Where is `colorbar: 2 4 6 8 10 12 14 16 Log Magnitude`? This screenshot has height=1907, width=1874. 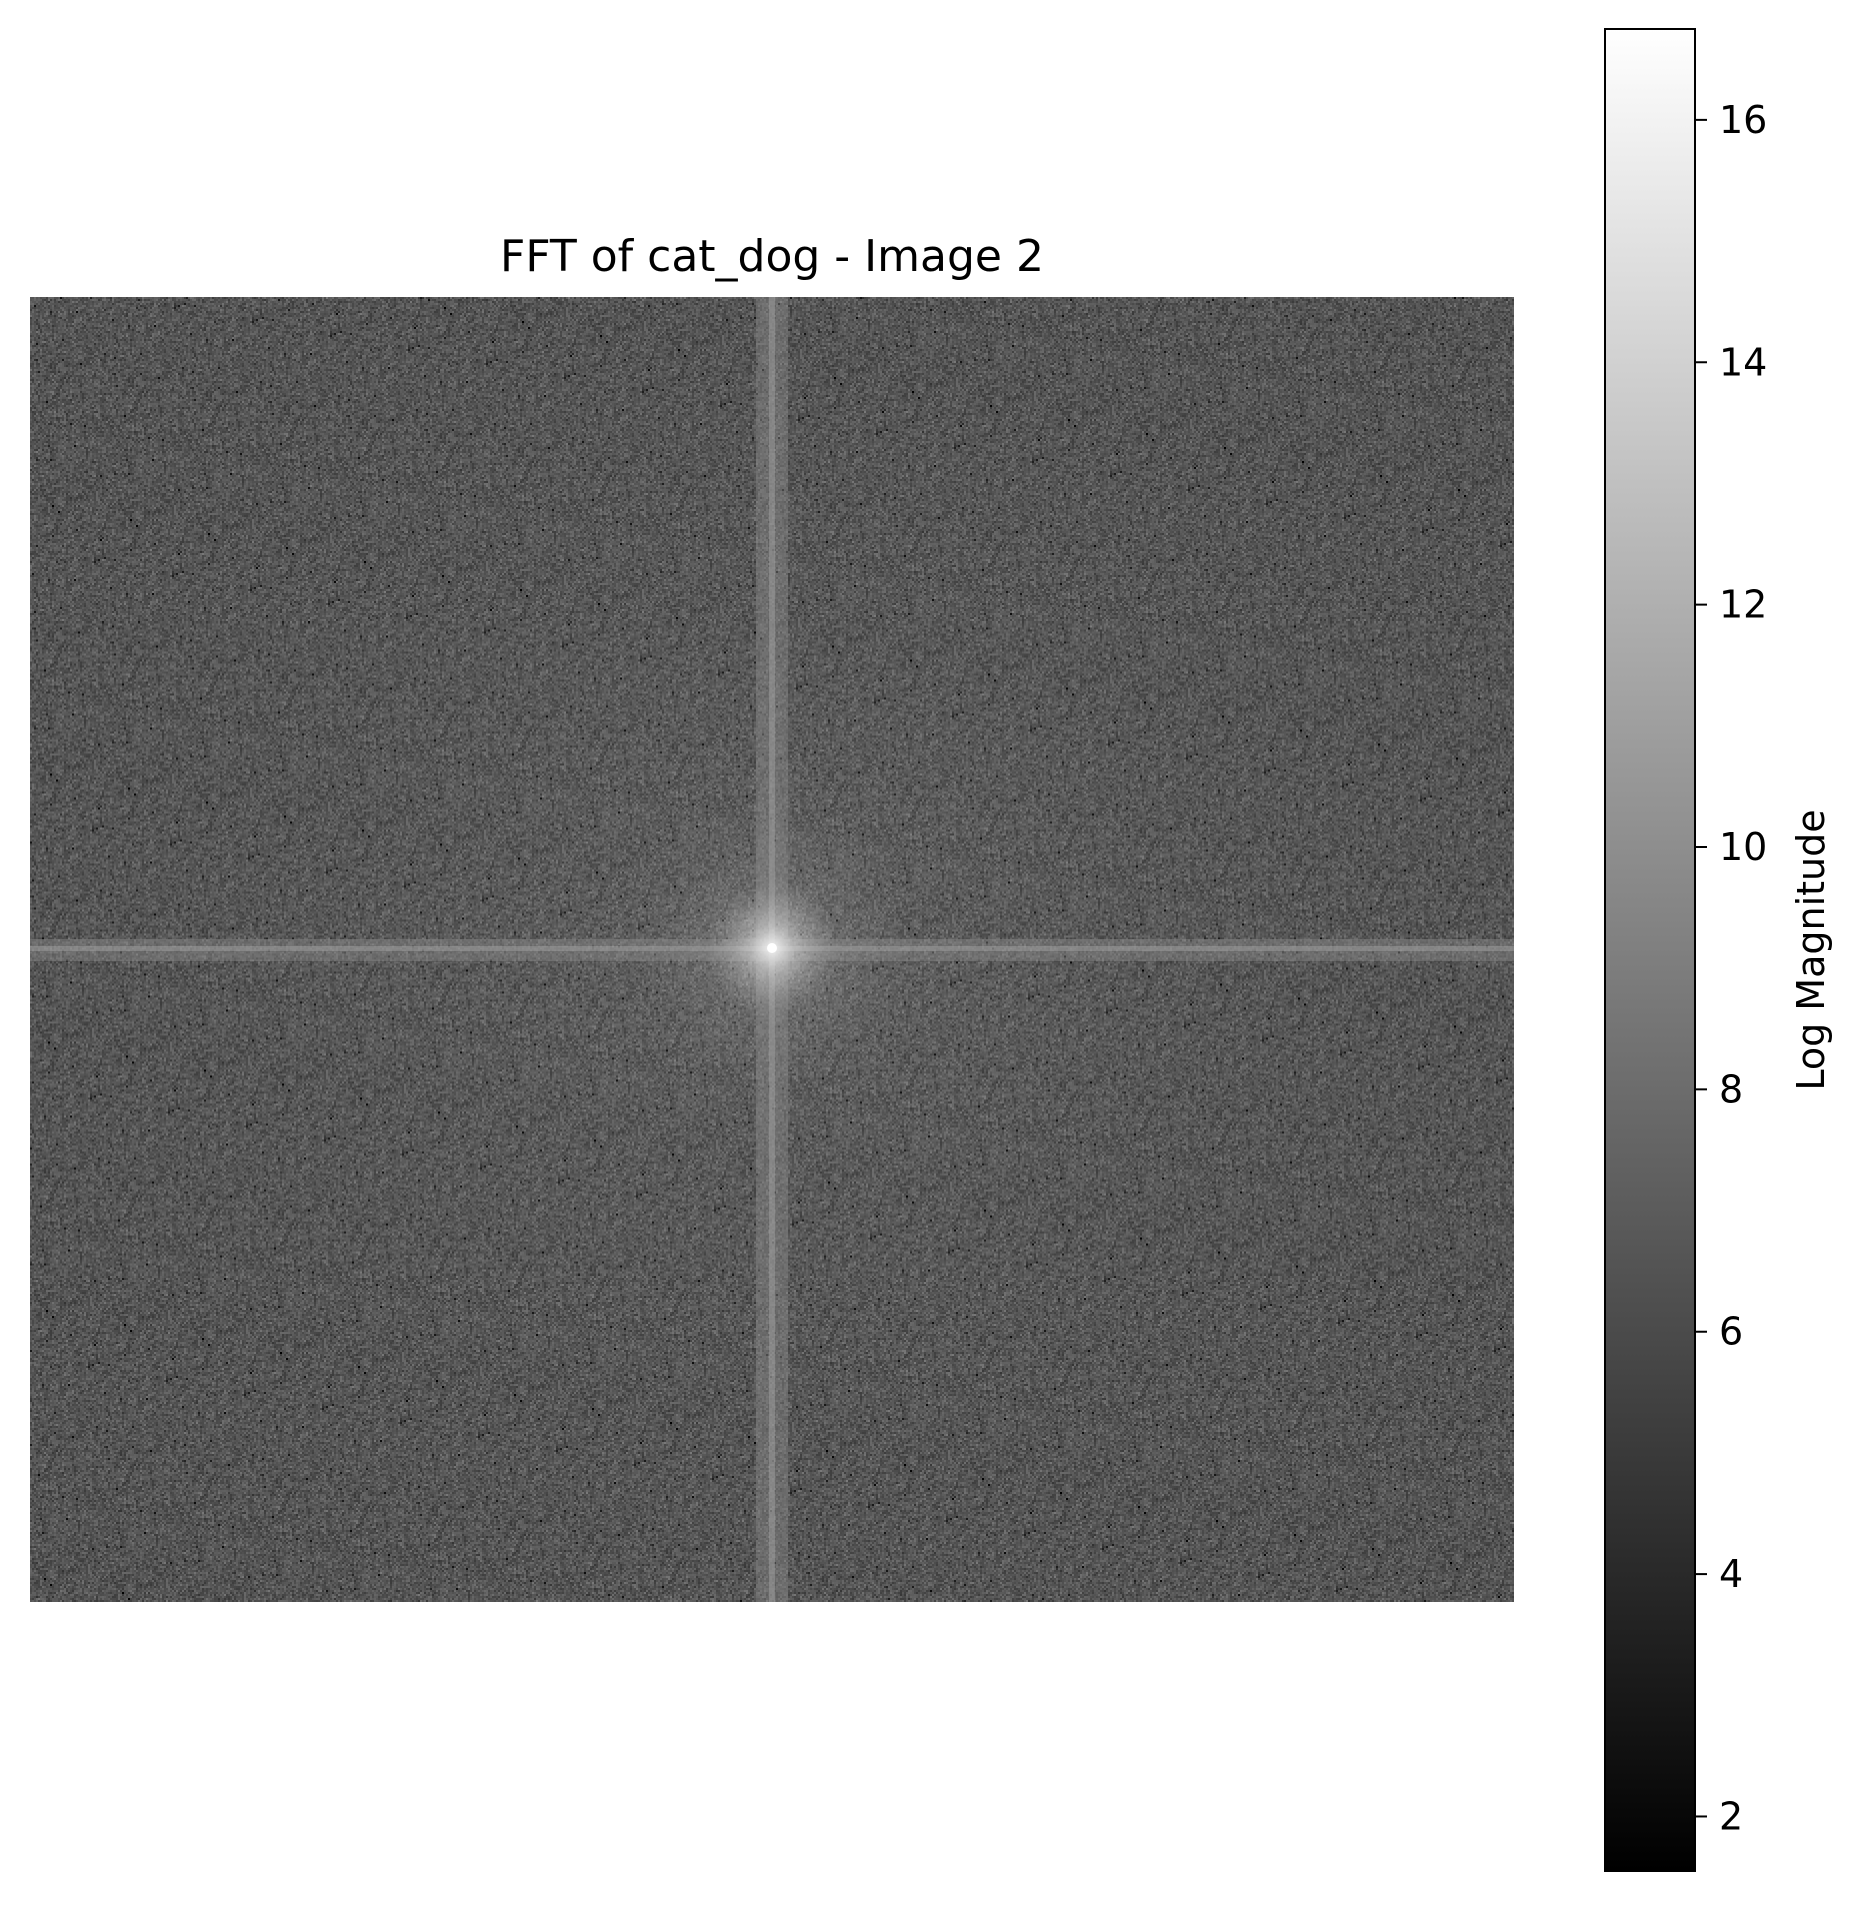
colorbar: 2 4 6 8 10 12 14 16 Log Magnitude is located at coordinates (1718, 950).